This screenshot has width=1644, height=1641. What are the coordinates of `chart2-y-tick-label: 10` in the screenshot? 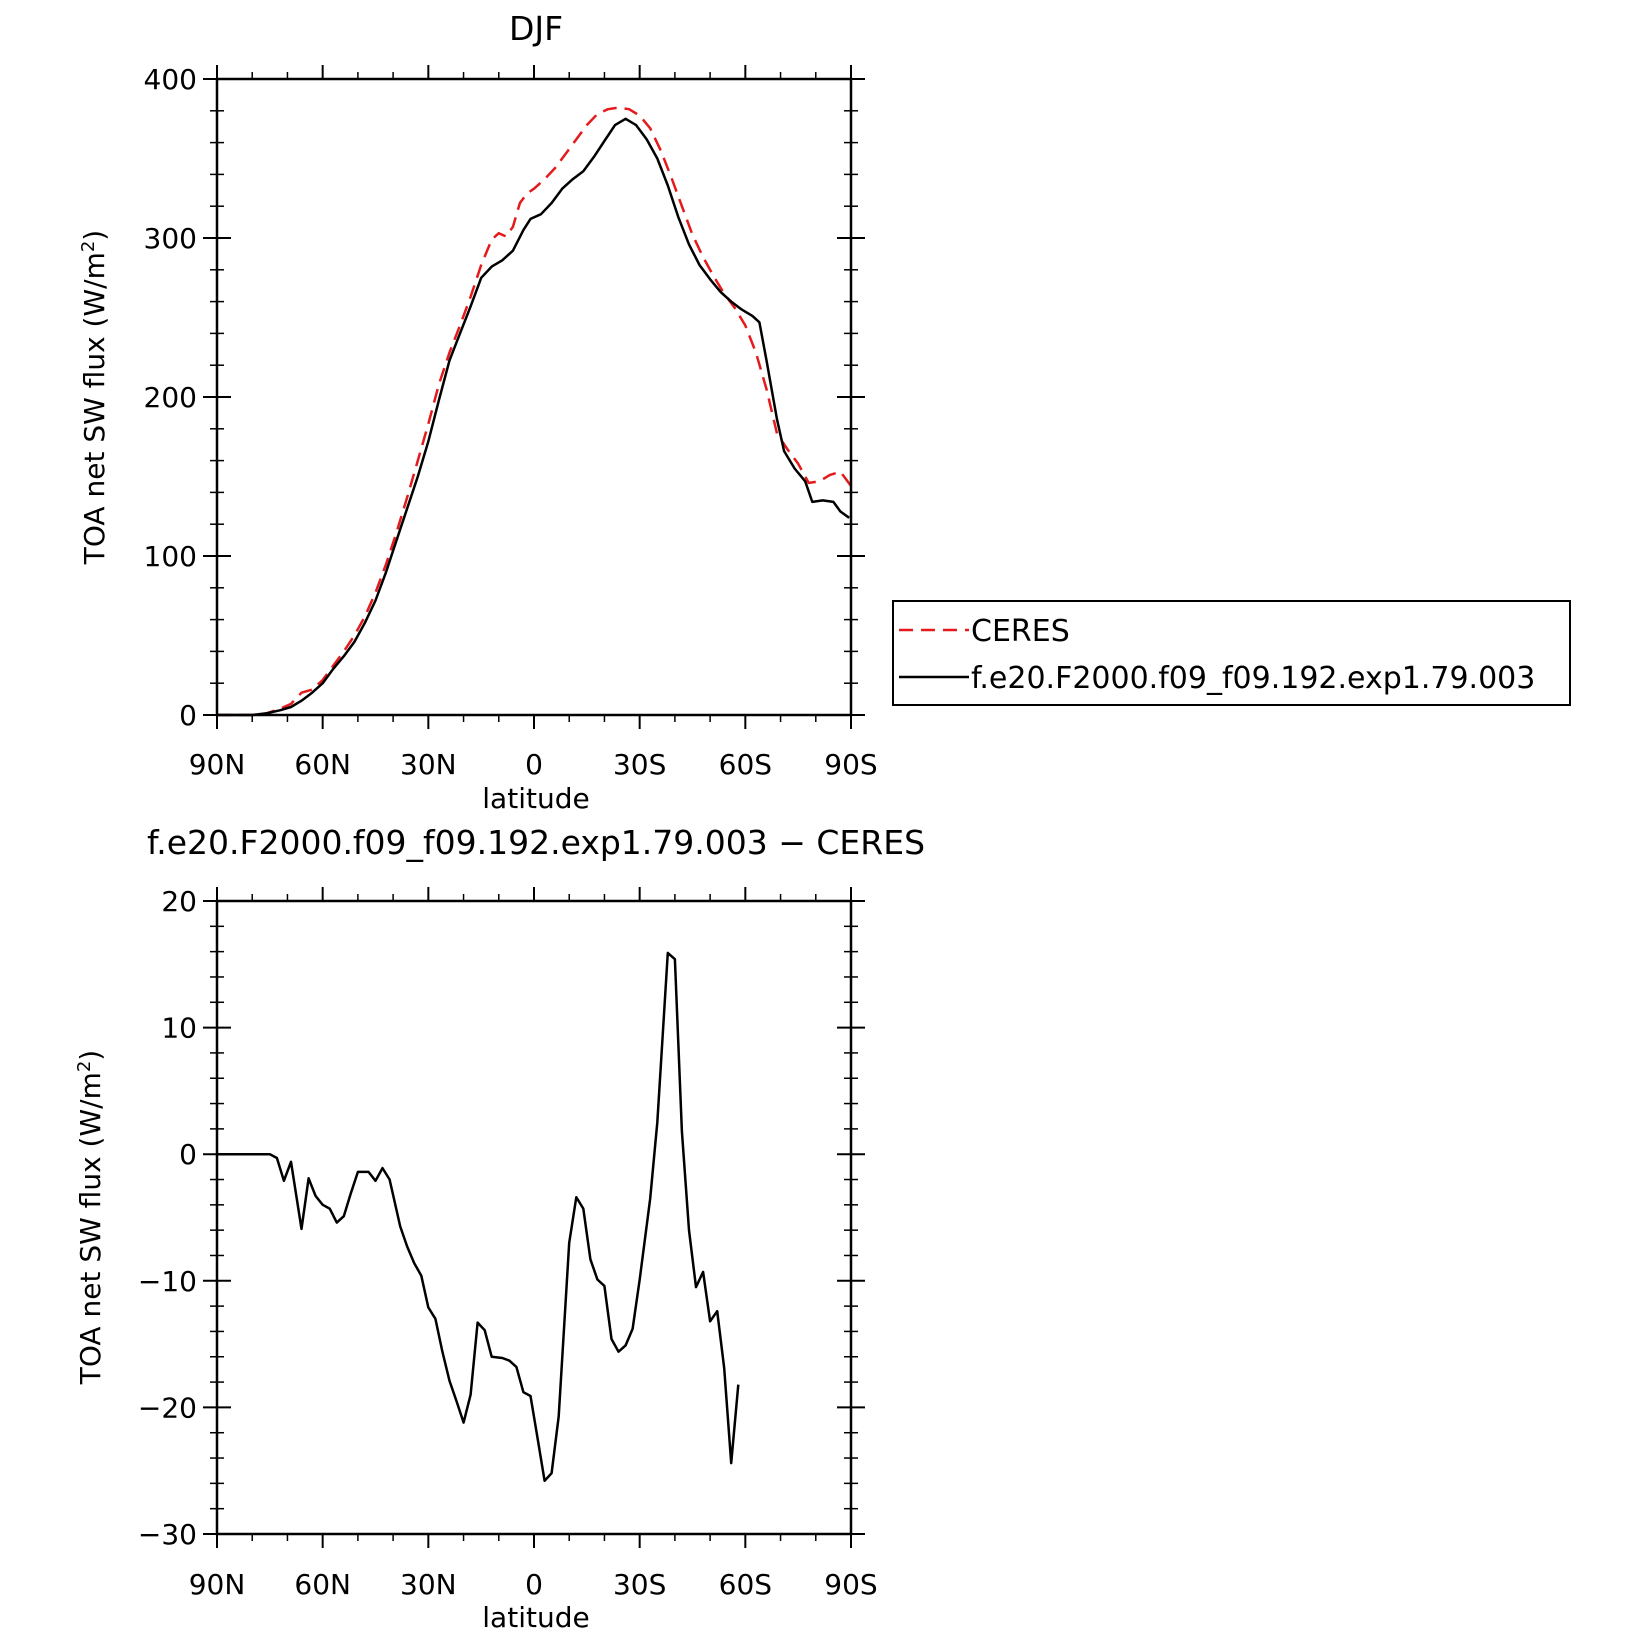 It's located at (179, 1028).